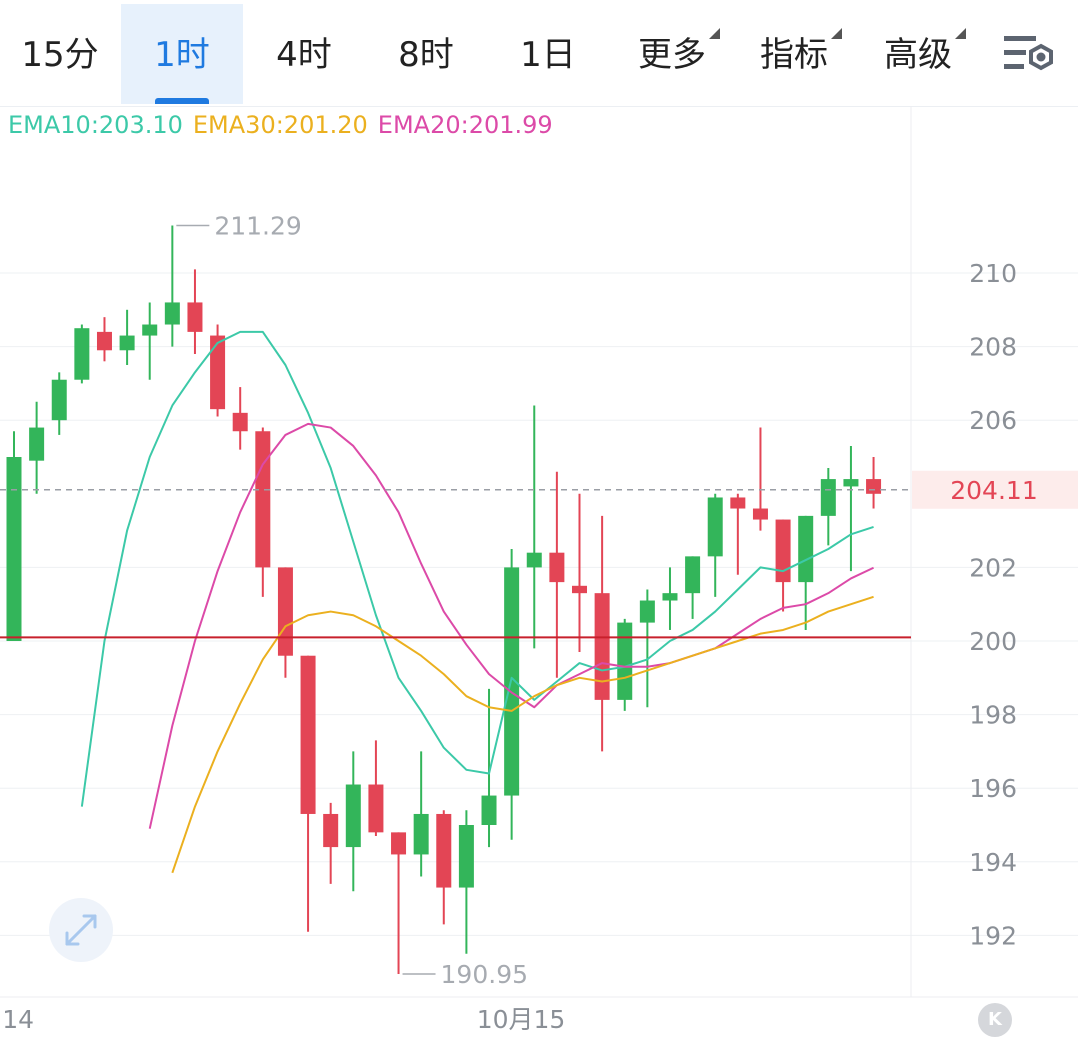 Image resolution: width=1078 pixels, height=1039 pixels. I want to click on current-price-tag, so click(995, 489).